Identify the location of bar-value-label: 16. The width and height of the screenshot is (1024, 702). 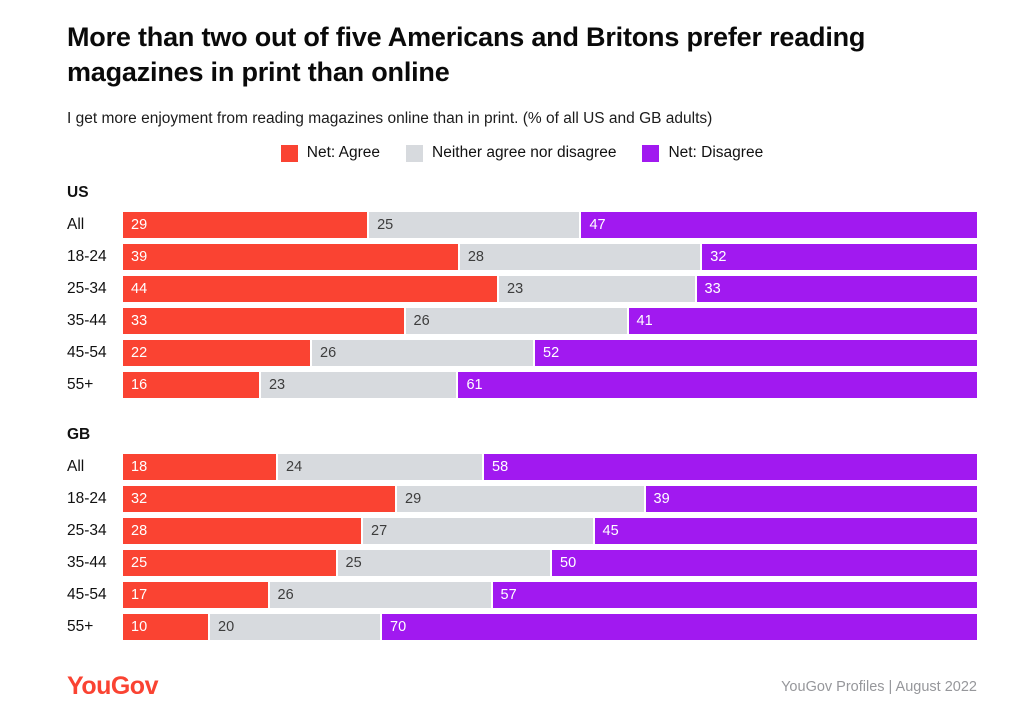
(139, 385).